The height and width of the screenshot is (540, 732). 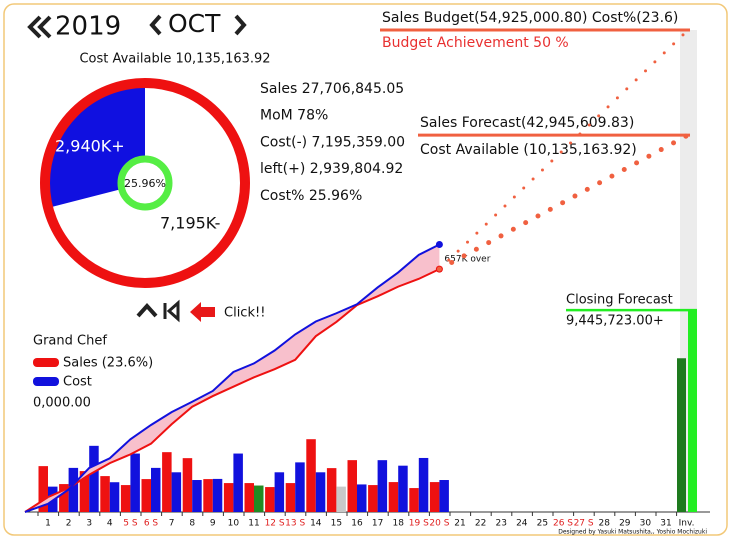 What do you see at coordinates (202, 312) in the screenshot?
I see `click-arrow` at bounding box center [202, 312].